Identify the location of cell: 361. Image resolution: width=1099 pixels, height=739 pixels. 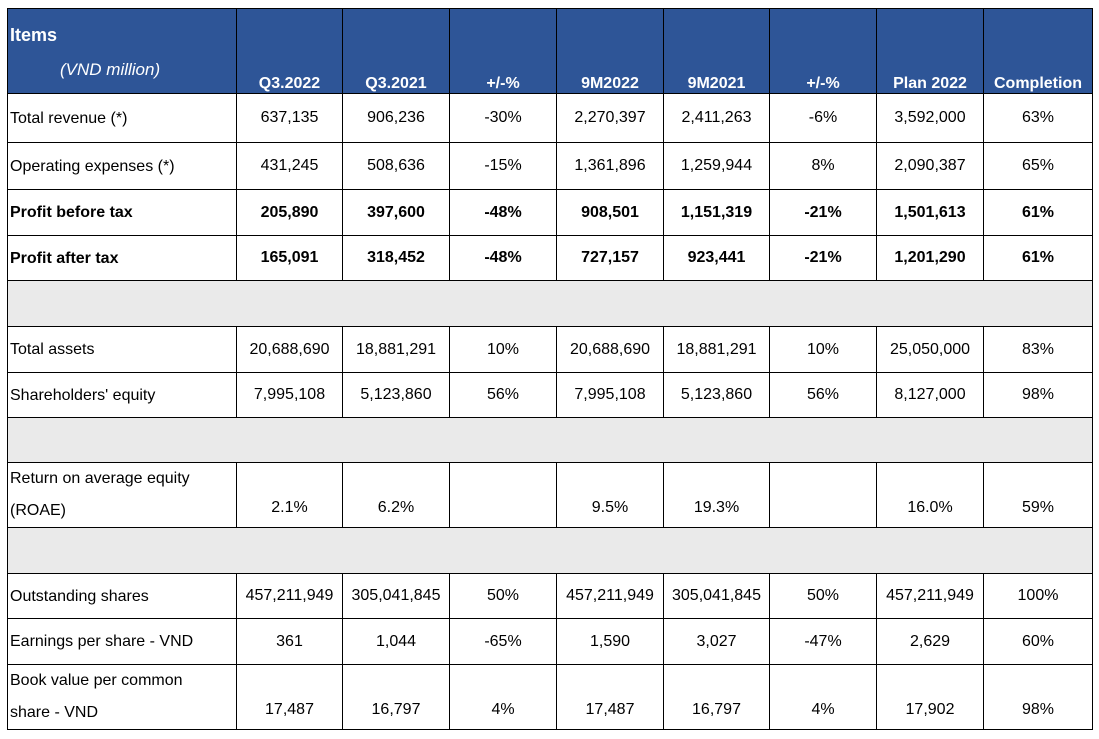
(289, 641).